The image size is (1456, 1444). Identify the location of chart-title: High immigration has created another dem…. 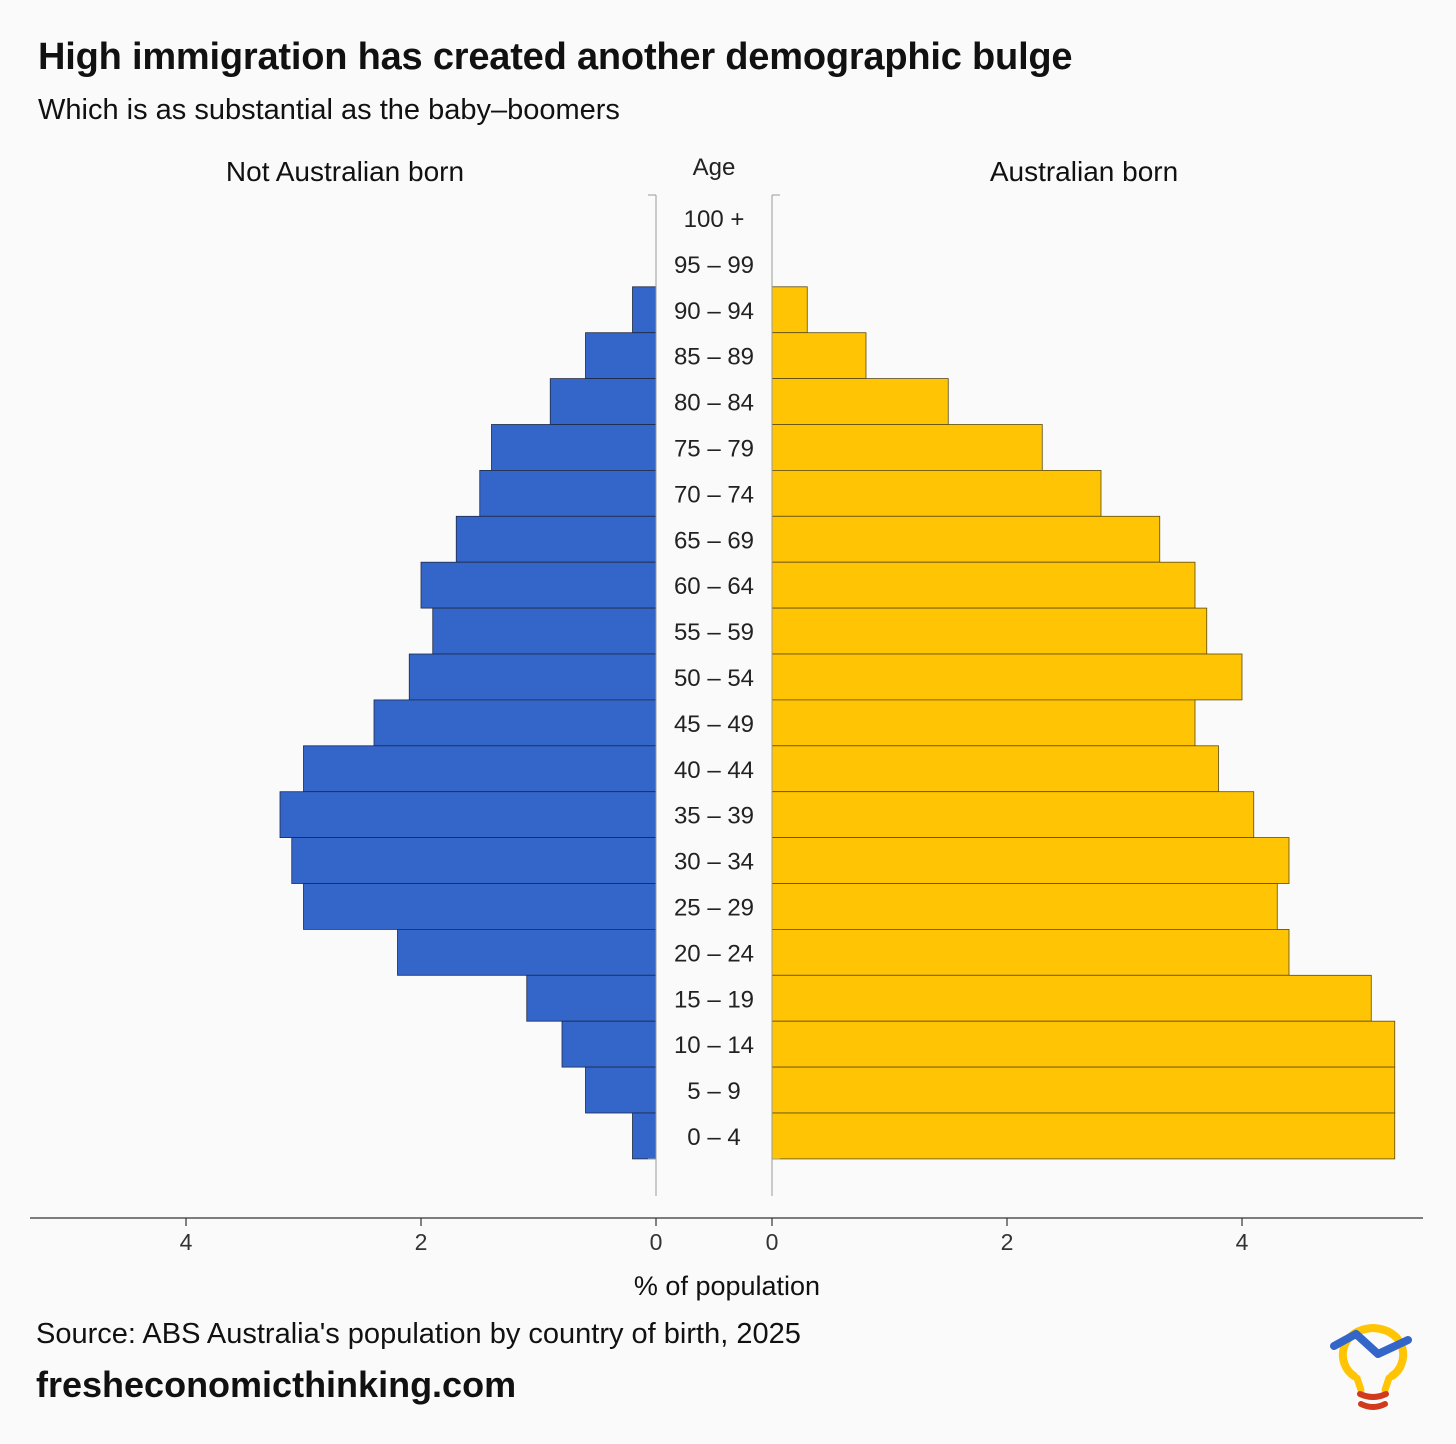
(555, 57).